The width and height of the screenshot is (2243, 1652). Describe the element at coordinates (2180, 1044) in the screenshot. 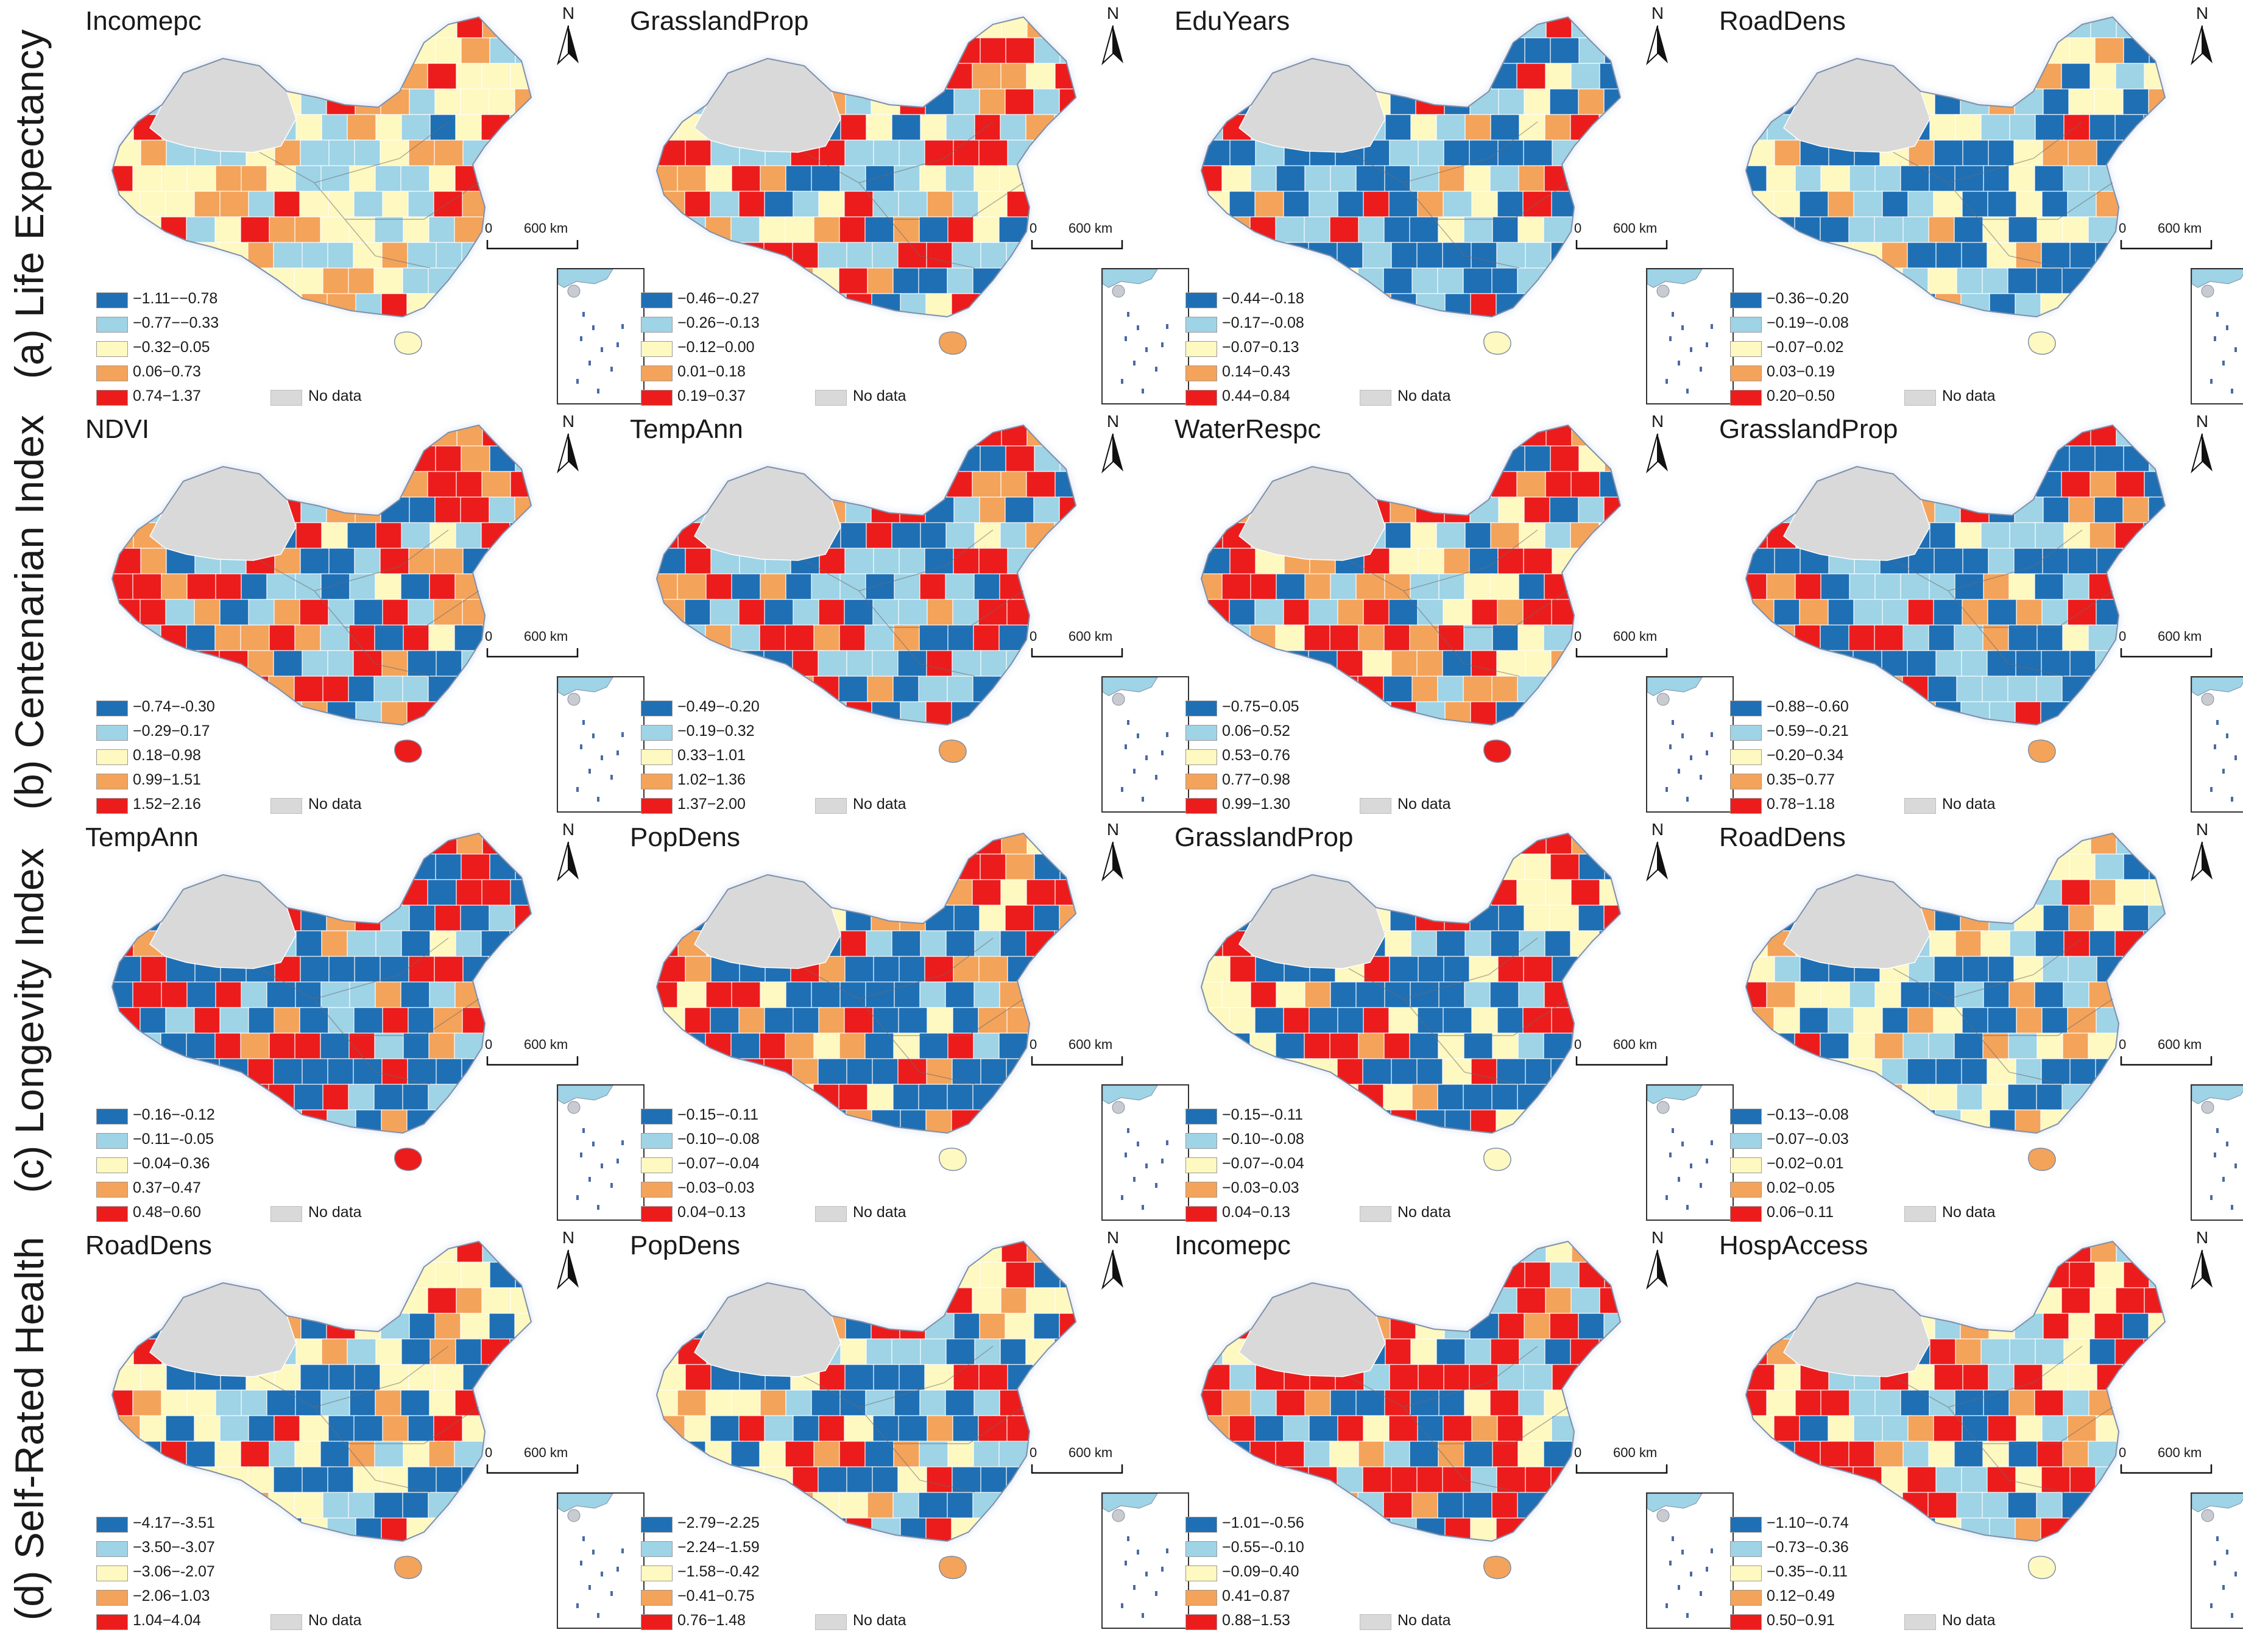

I see `scale-end-label: 600 km` at that location.